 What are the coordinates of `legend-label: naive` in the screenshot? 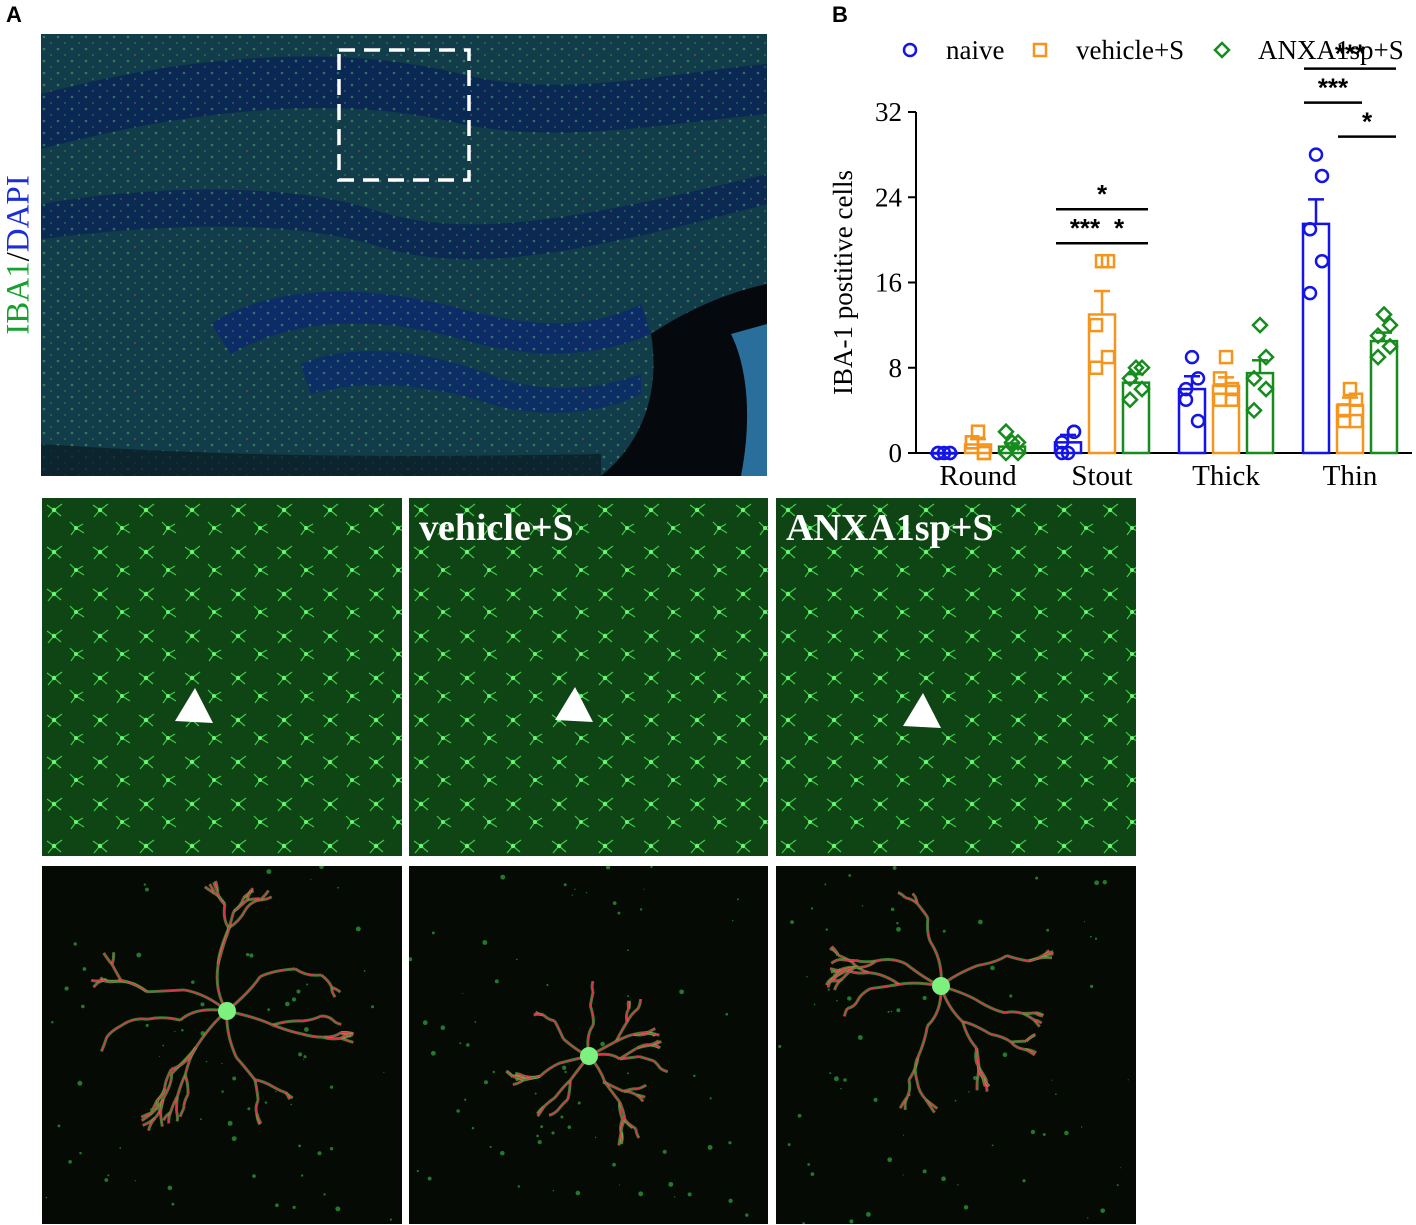 It's located at (975, 50).